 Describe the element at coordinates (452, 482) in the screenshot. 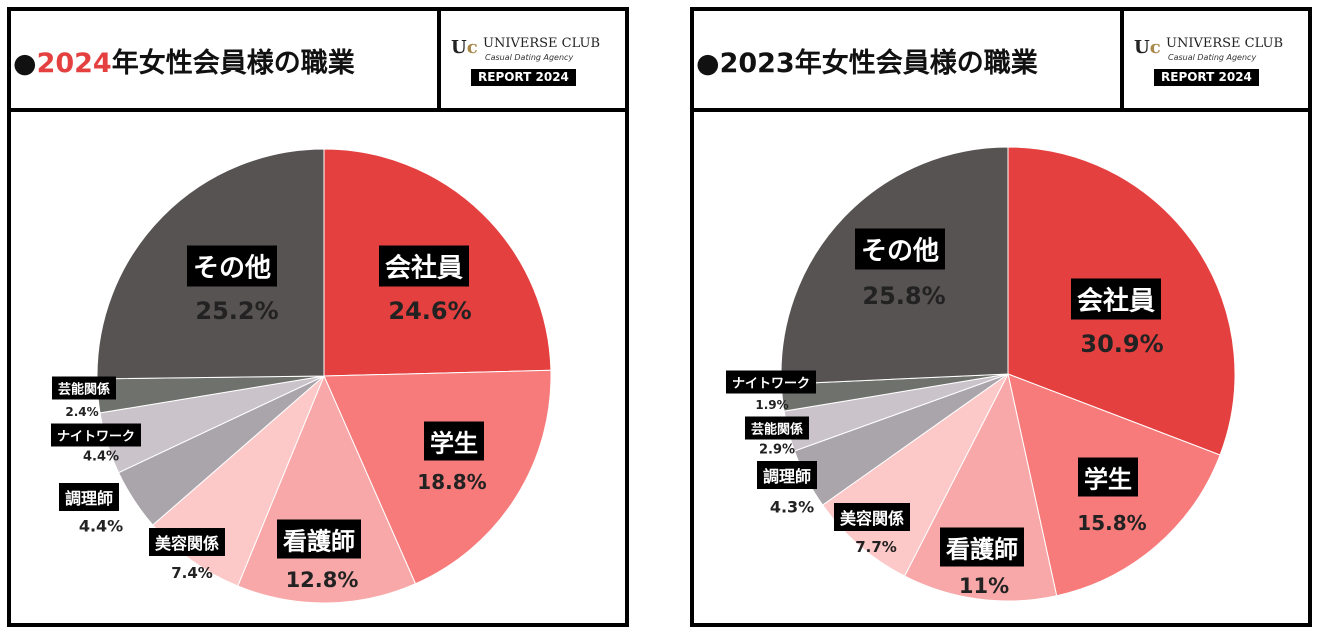

I see `slice-value-label: 18.8%` at that location.